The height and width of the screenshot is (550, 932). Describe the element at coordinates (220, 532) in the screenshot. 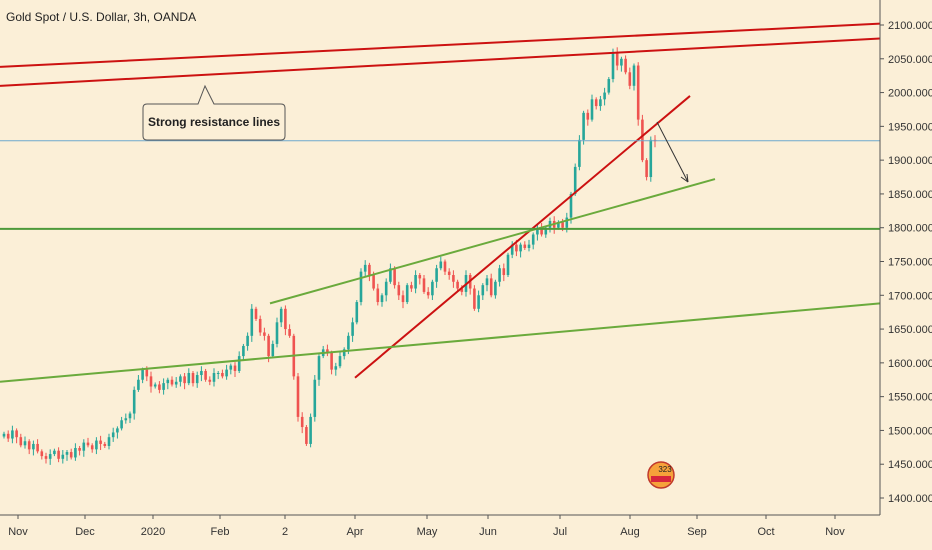

I see `x-tick-label: Feb` at that location.